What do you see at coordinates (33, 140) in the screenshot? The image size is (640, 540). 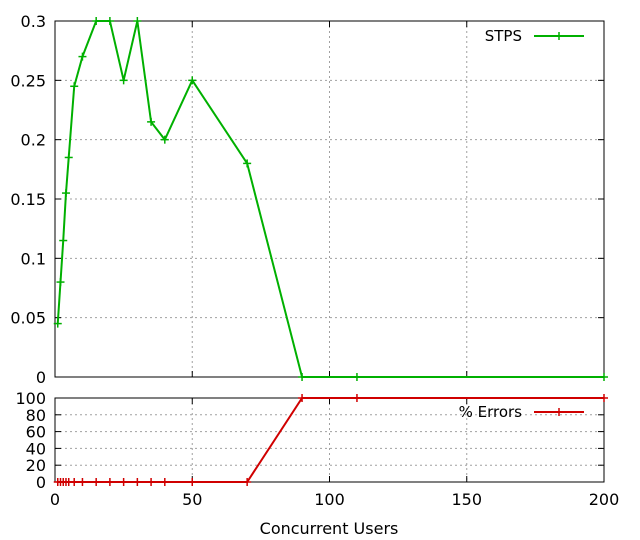 I see `y-tick-label: 0.2` at bounding box center [33, 140].